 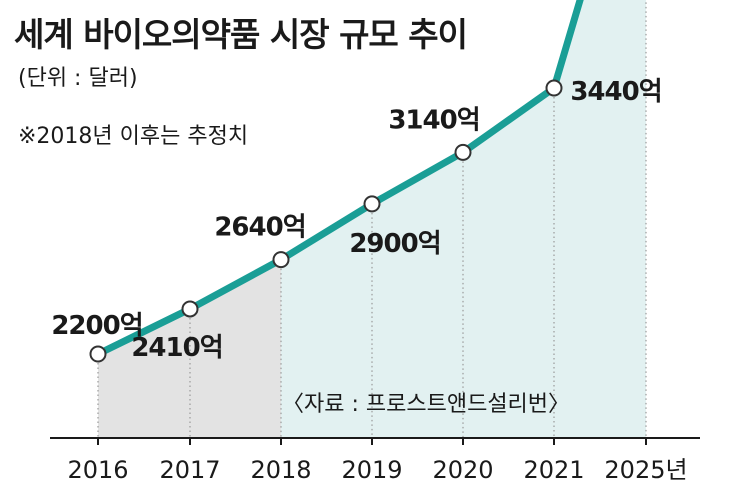 I want to click on x-tick-label: 2020, so click(x=462, y=470).